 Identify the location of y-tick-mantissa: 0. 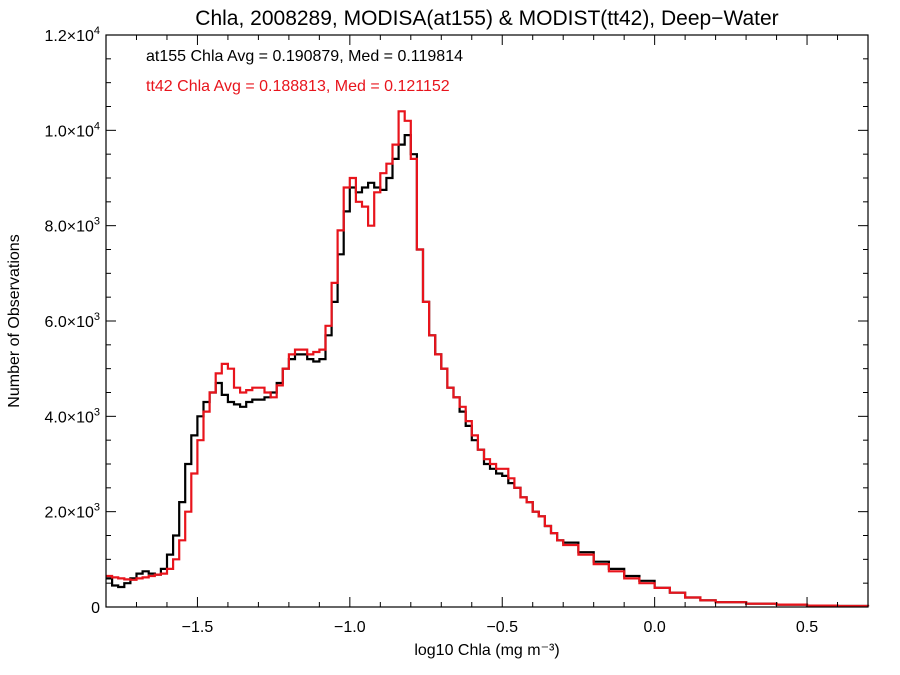
(95, 608).